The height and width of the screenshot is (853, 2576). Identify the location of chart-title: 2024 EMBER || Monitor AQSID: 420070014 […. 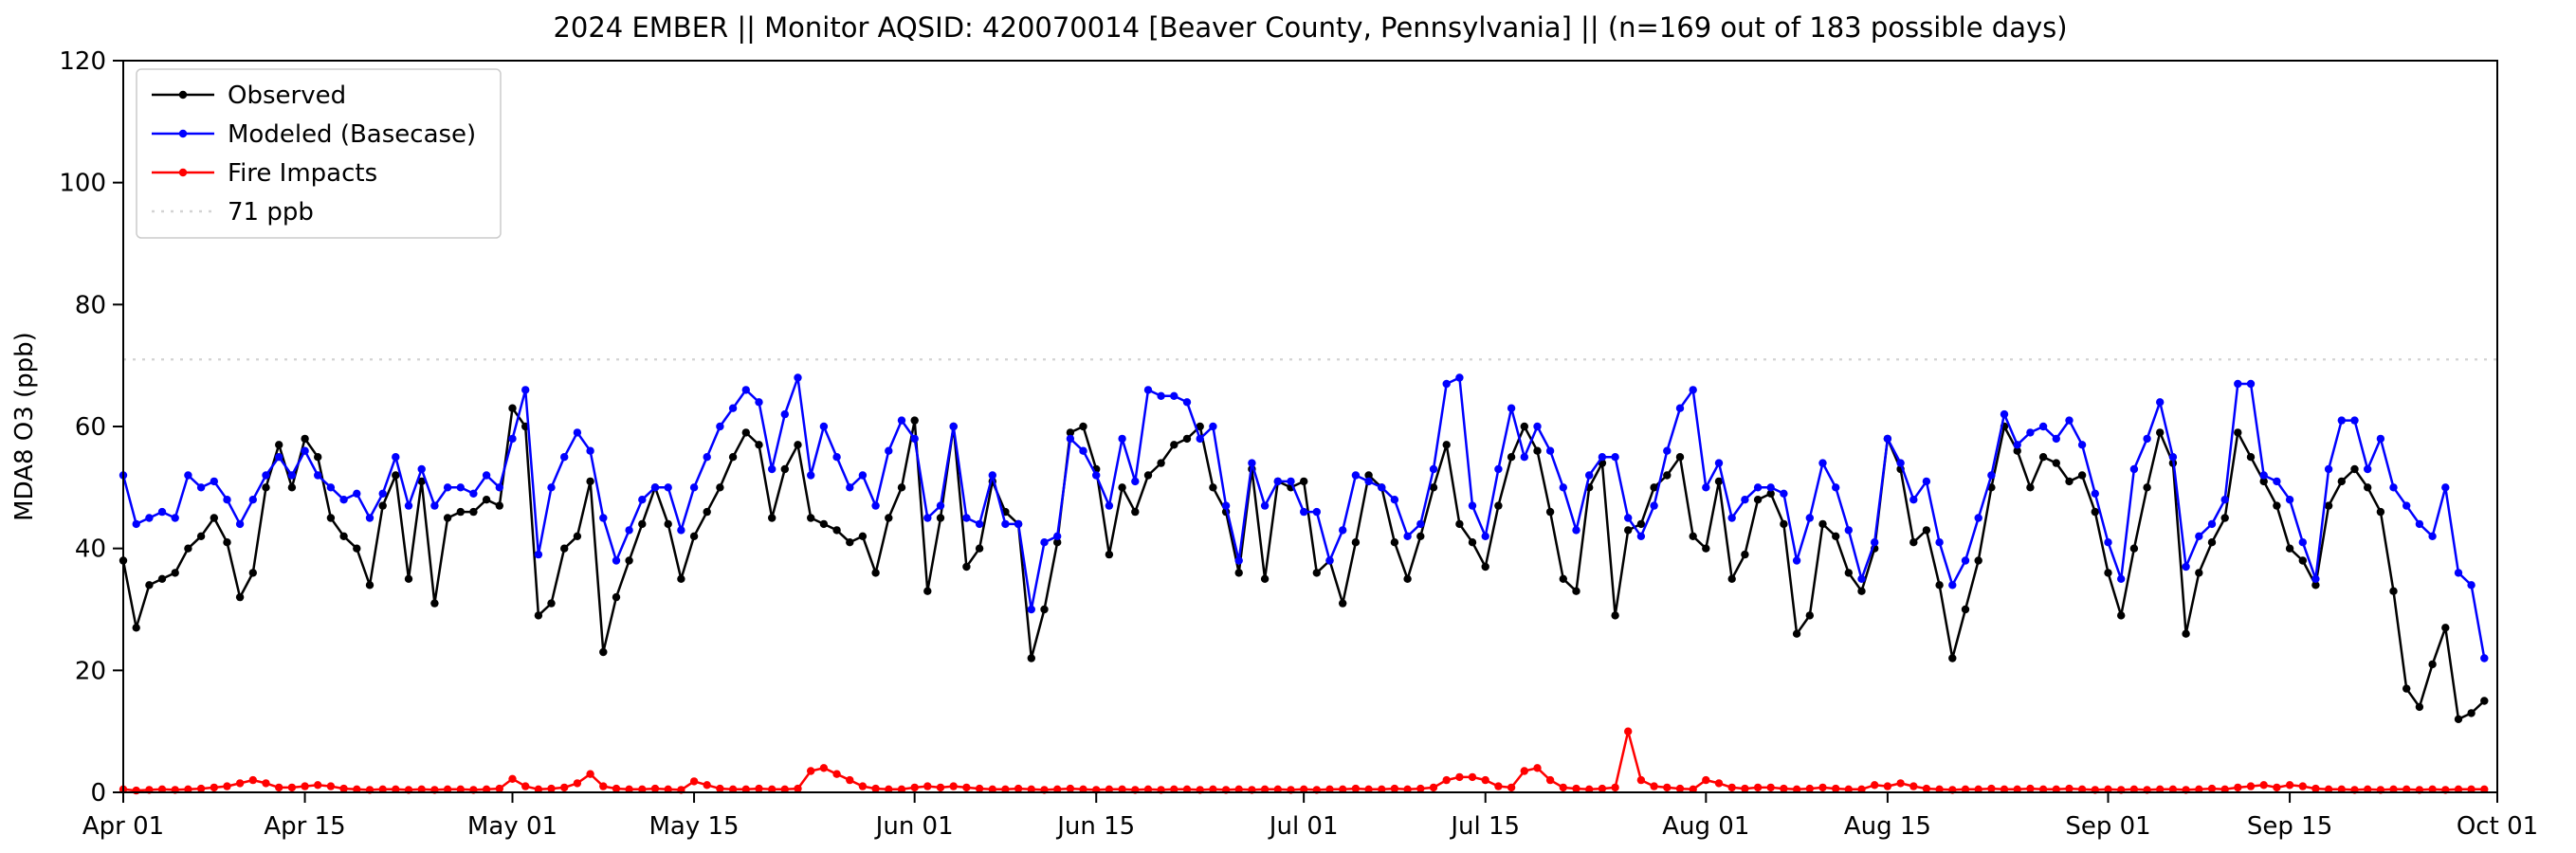
(1310, 27).